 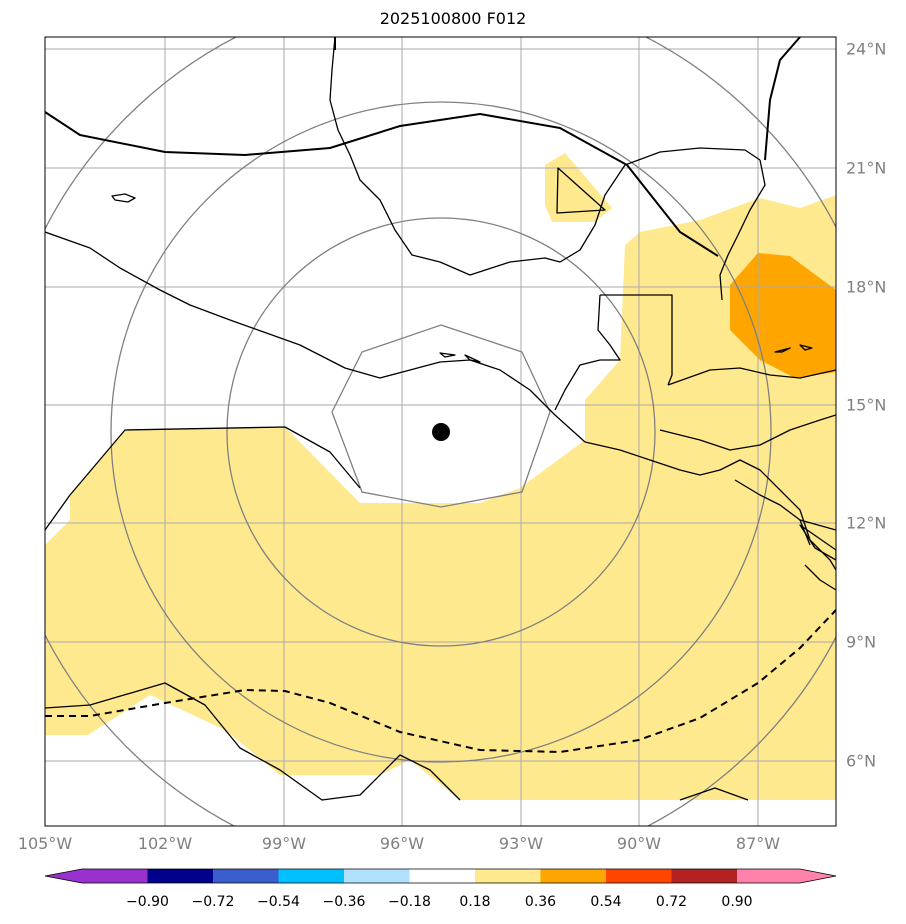 I want to click on colorbar-tick-label: 0.54, so click(x=606, y=902).